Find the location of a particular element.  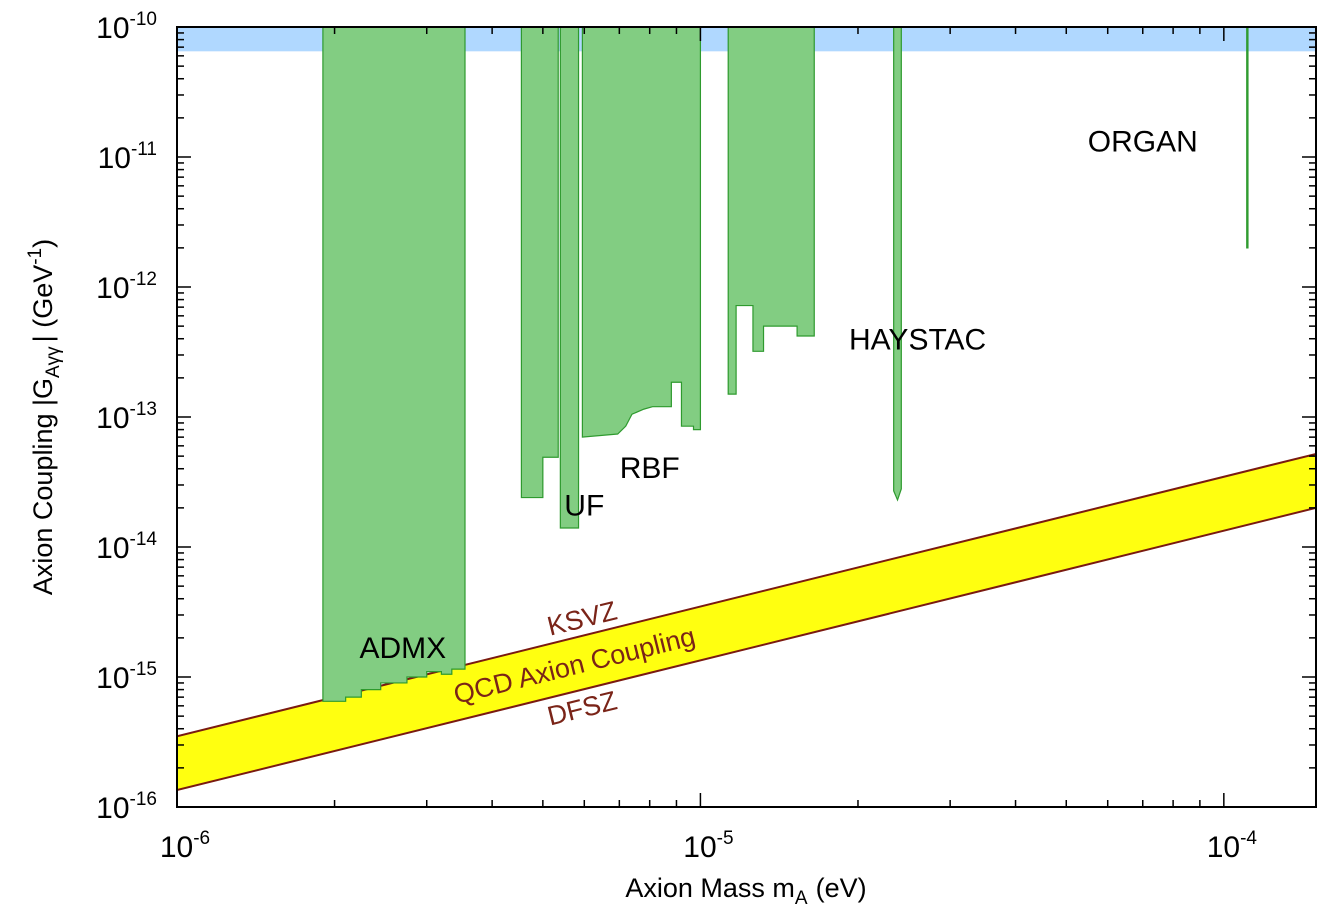

y-tick-label: 10-15 is located at coordinates (126, 677).